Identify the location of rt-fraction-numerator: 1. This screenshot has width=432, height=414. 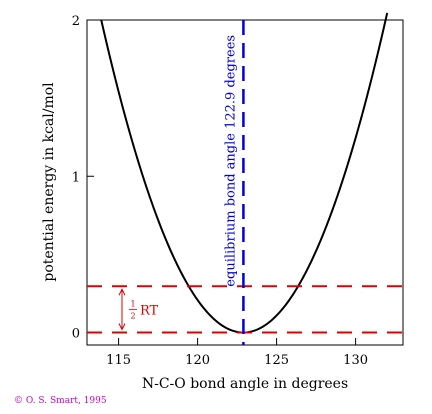
(132, 303).